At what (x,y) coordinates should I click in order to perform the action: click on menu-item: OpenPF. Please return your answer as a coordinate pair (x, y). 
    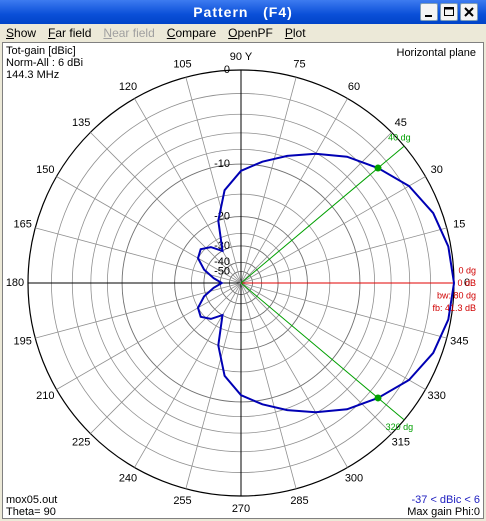
    Looking at the image, I should click on (250, 33).